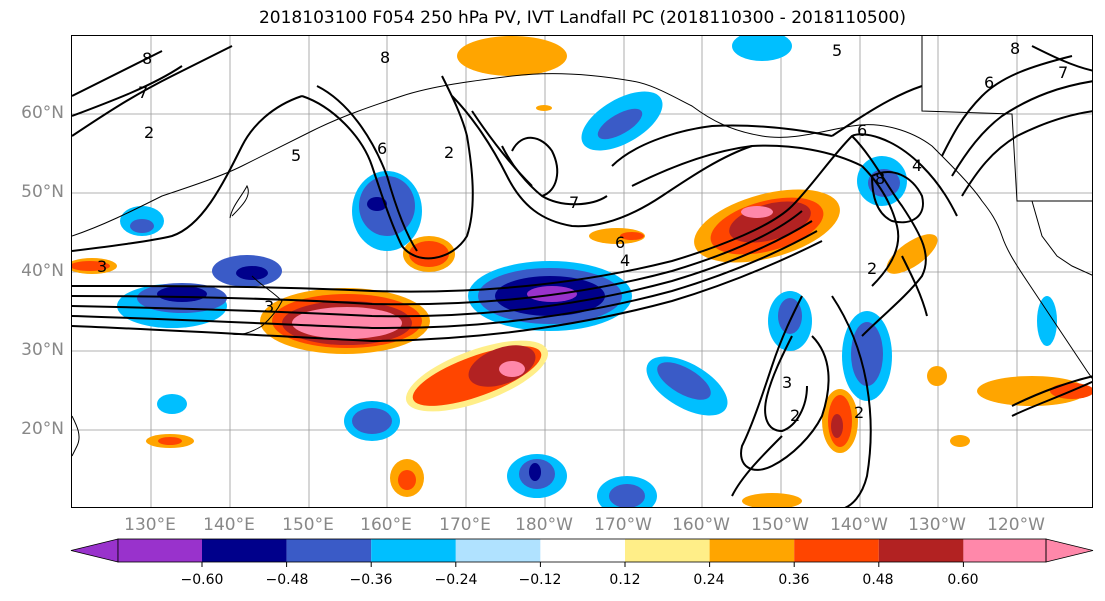  What do you see at coordinates (794, 580) in the screenshot?
I see `colorbar-tick-label: 0.36` at bounding box center [794, 580].